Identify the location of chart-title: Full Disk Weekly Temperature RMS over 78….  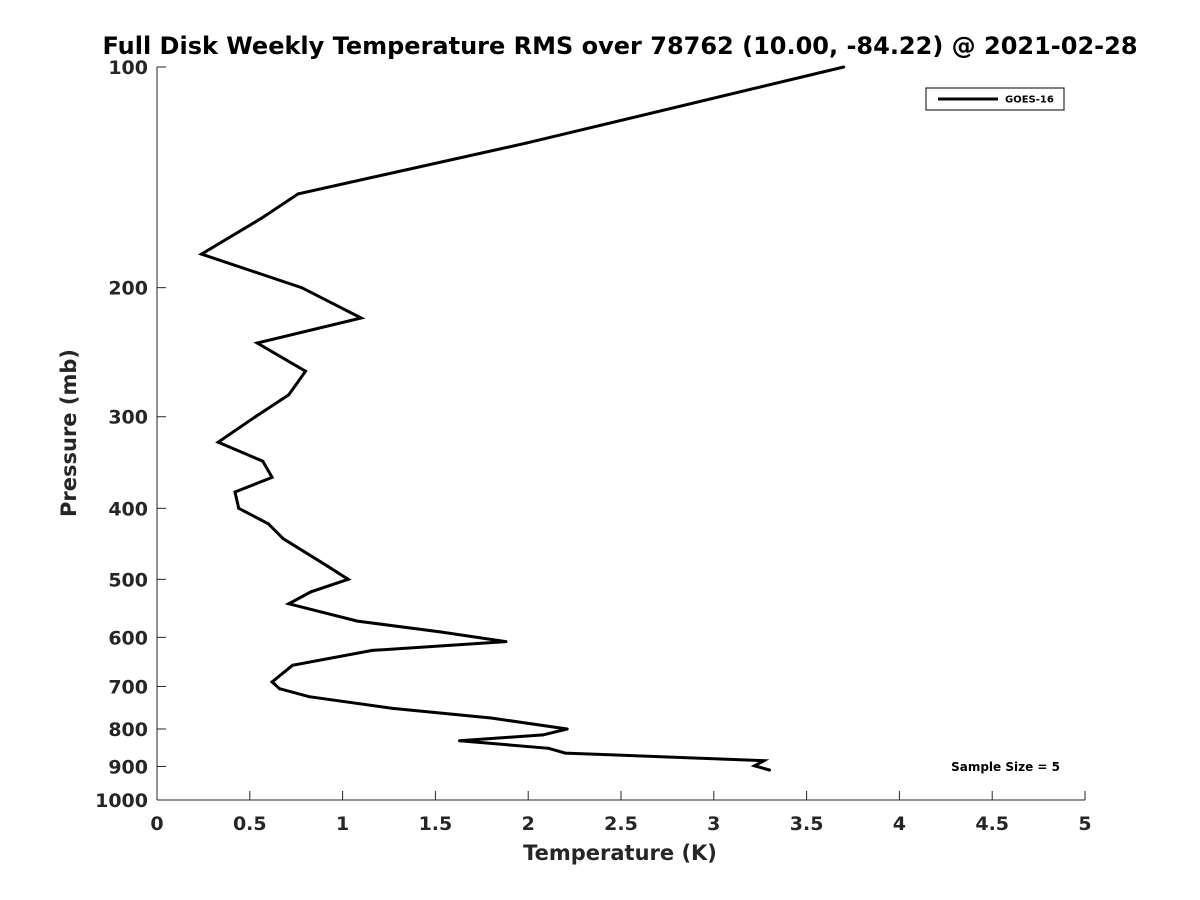
(619, 46).